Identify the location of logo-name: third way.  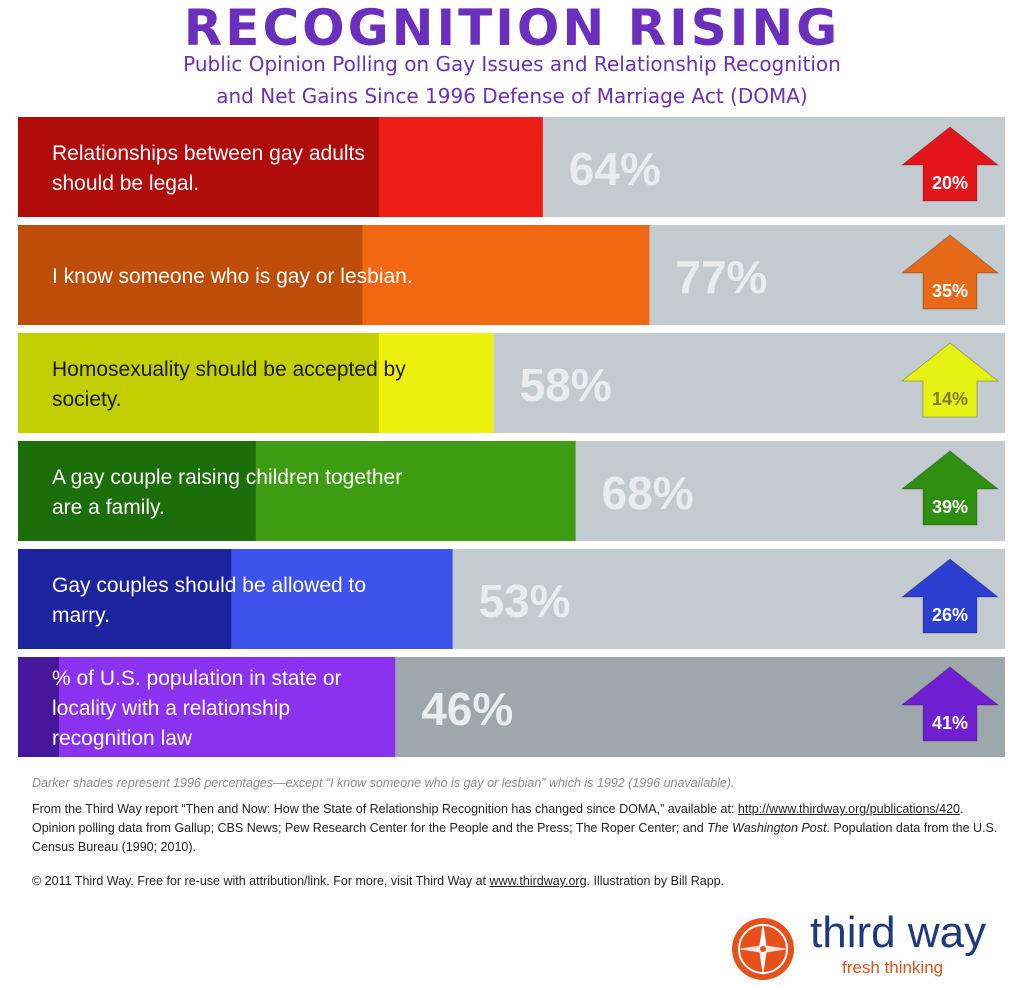
(898, 932).